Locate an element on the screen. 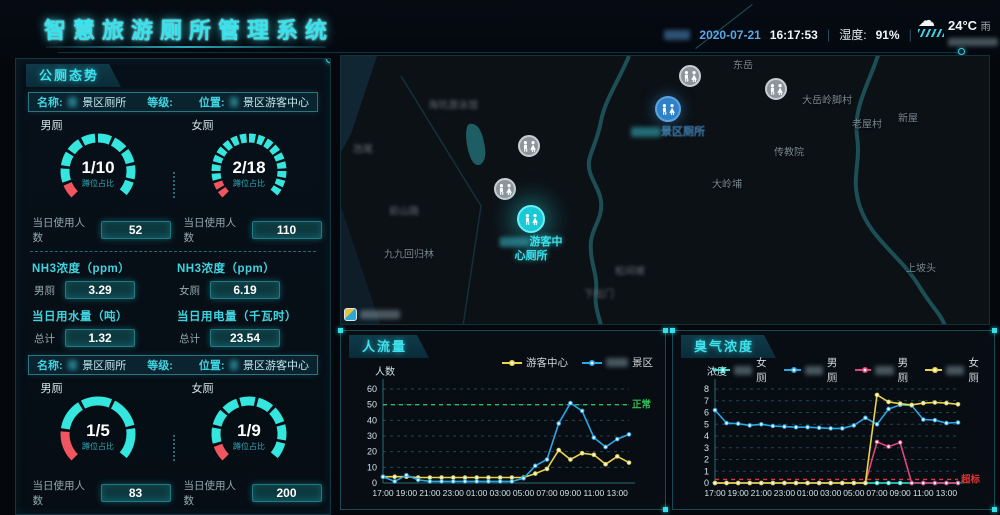 The image size is (1000, 515). map-place-label: 松间坡 is located at coordinates (630, 272).